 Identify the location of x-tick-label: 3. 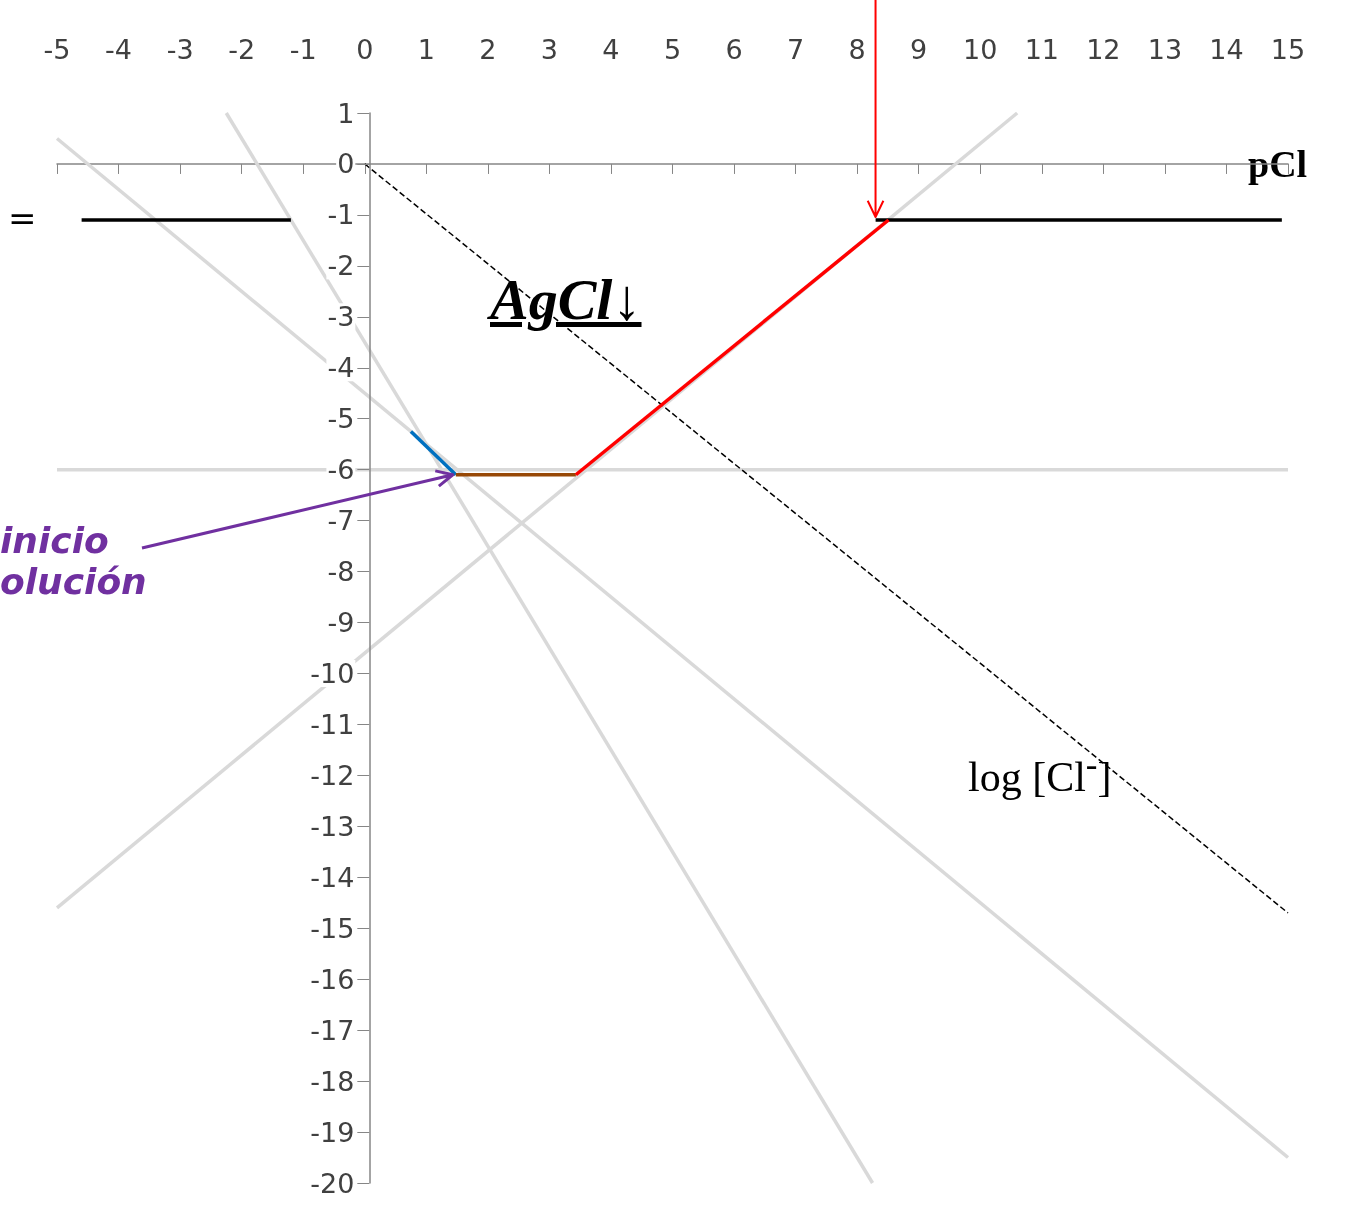
(549, 49).